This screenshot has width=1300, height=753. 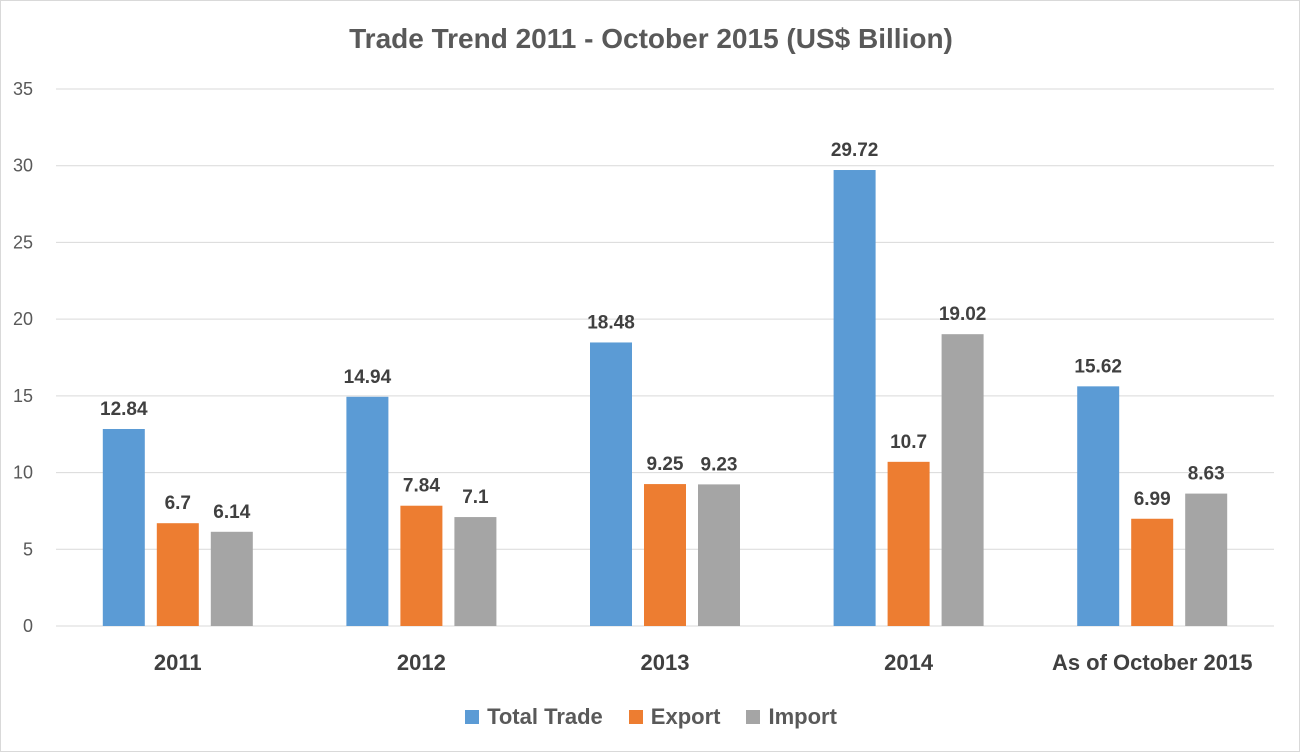 I want to click on data-label: 19.02, so click(x=963, y=314).